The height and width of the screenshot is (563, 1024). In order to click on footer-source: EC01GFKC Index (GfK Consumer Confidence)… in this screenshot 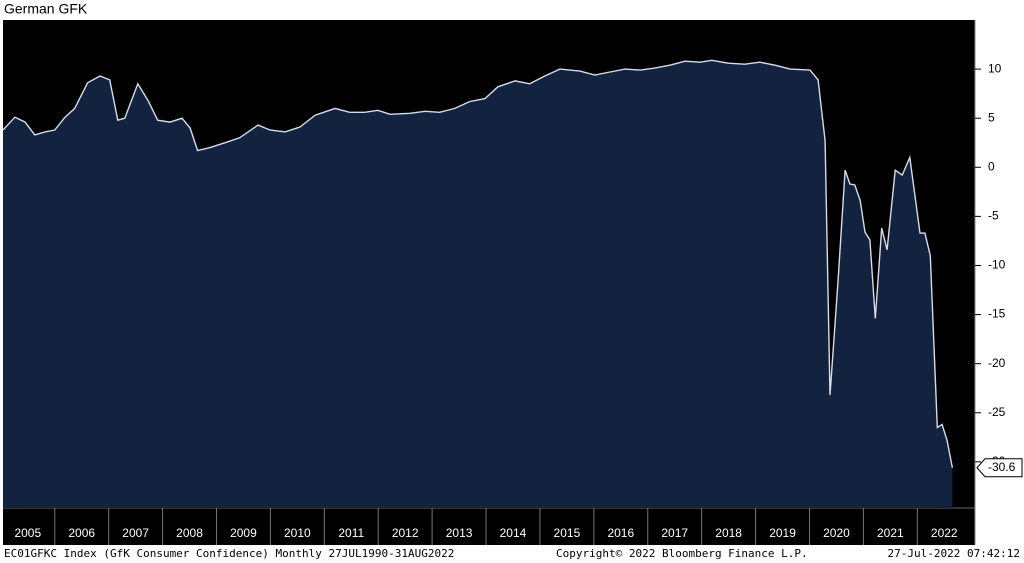, I will do `click(229, 553)`.